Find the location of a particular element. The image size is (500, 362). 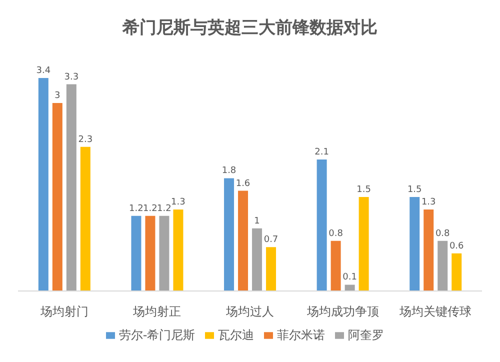

data-label: 0.6 is located at coordinates (456, 246).